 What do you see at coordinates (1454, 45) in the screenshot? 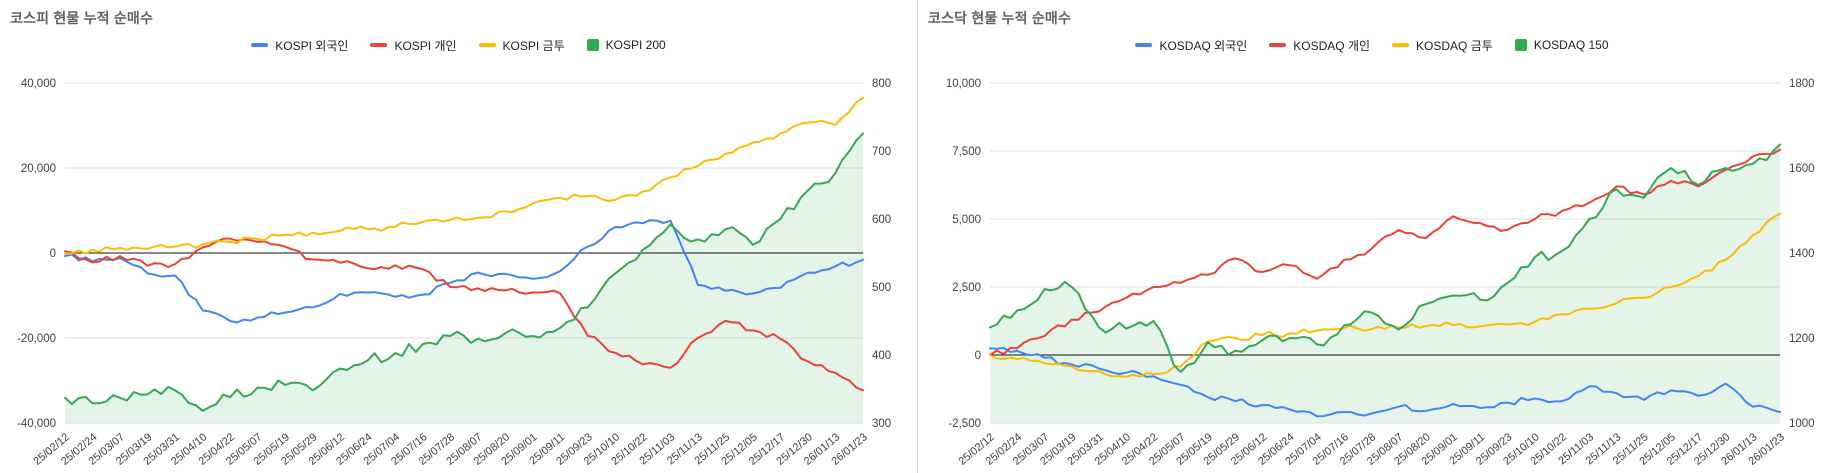
I see `legend-label: KOSDAQ 금투` at bounding box center [1454, 45].